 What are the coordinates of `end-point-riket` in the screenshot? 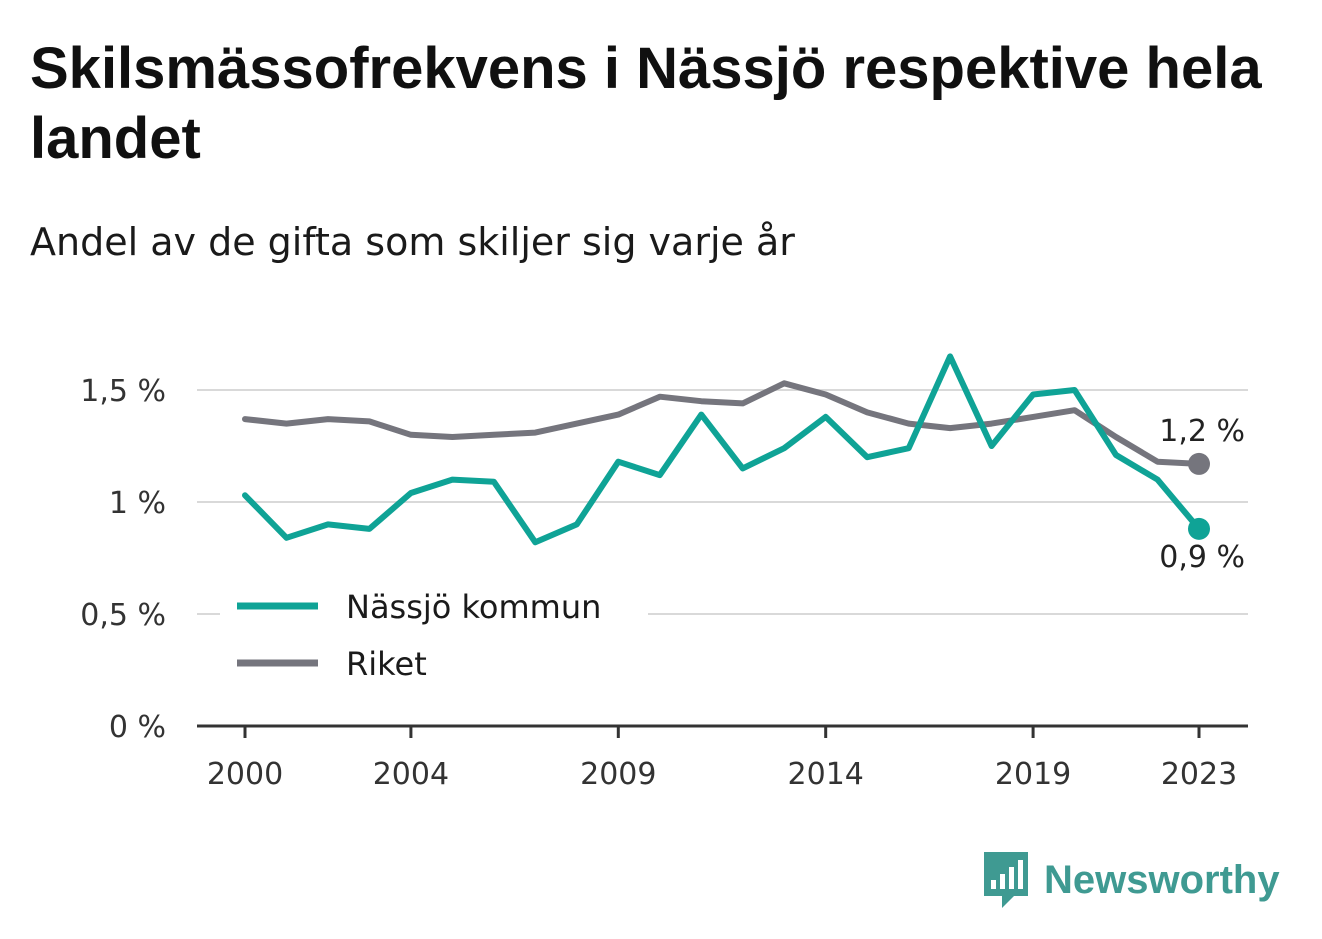 It's located at (1199, 463).